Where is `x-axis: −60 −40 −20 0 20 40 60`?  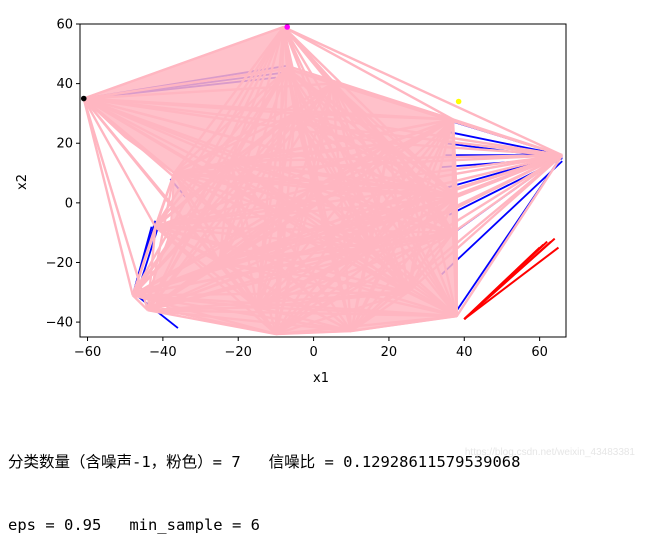 x-axis: −60 −40 −20 0 20 40 60 is located at coordinates (311, 348).